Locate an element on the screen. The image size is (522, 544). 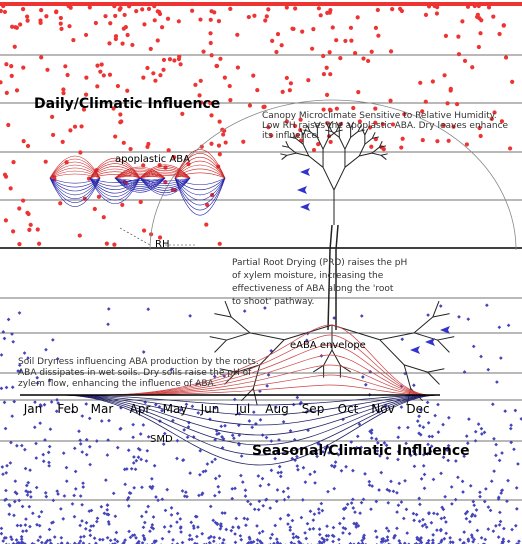
arrow is located at coordinates (302, 190).